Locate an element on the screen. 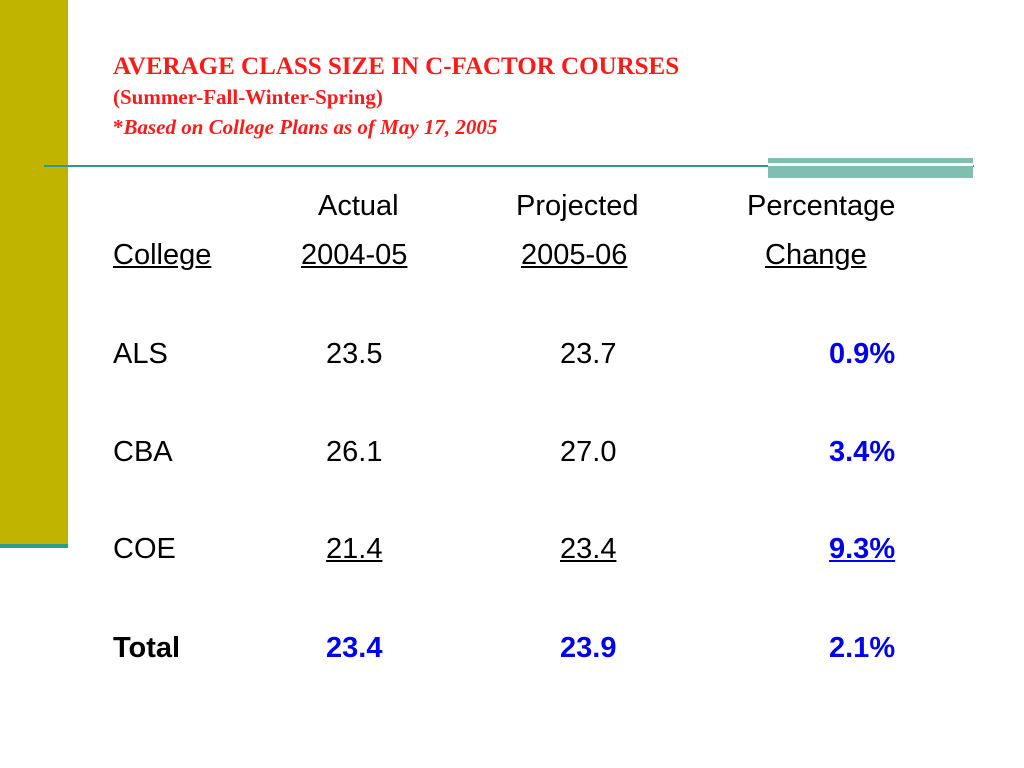 Image resolution: width=1024 pixels, height=768 pixels. header-college: College is located at coordinates (162, 255).